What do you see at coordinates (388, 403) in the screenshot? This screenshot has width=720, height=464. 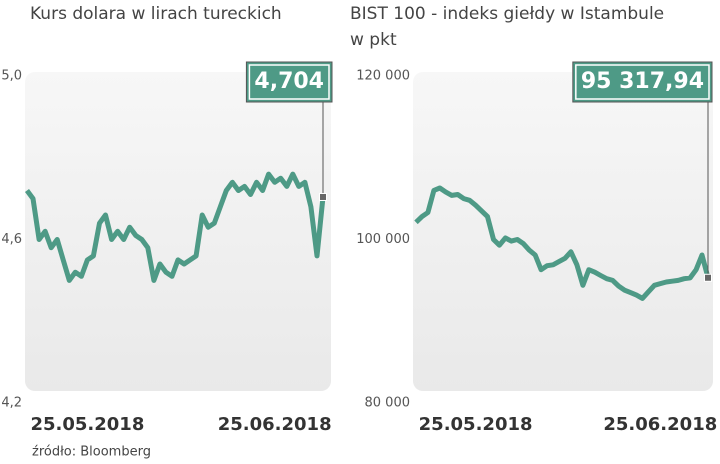 I see `y-tick-label: 80 000` at bounding box center [388, 403].